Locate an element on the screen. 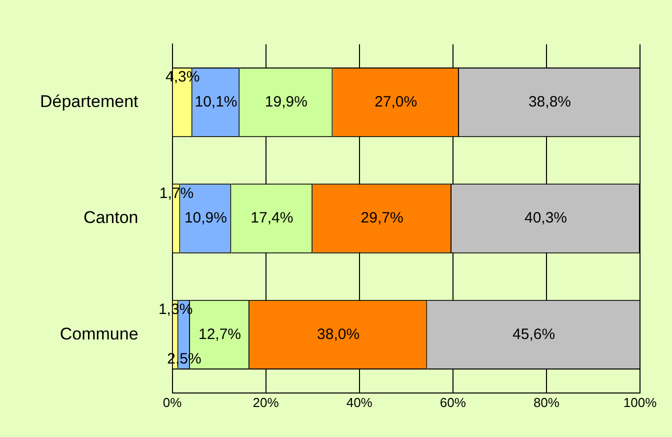  y-tick-label: Commune is located at coordinates (99, 334).